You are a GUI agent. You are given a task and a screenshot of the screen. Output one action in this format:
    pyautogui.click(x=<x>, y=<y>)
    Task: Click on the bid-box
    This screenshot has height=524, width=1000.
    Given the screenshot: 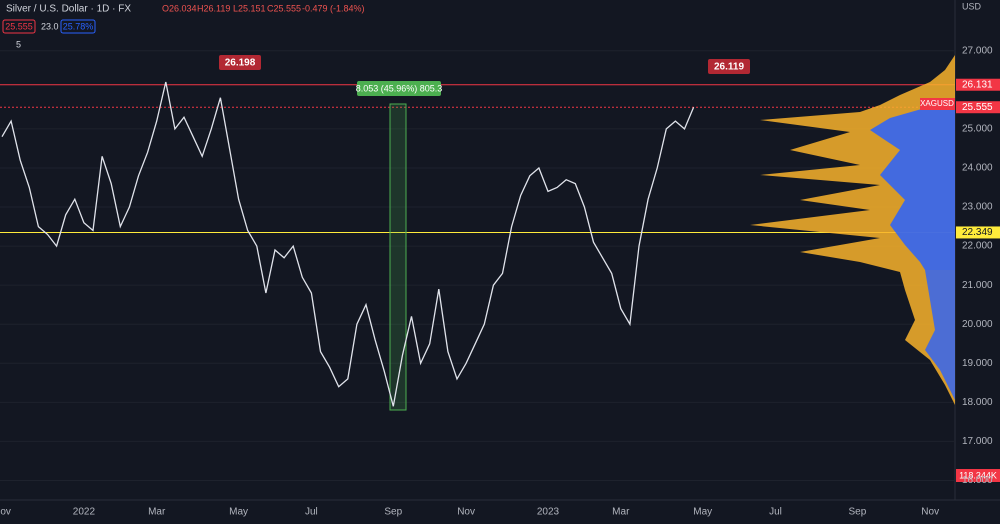 What is the action you would take?
    pyautogui.click(x=19, y=26)
    